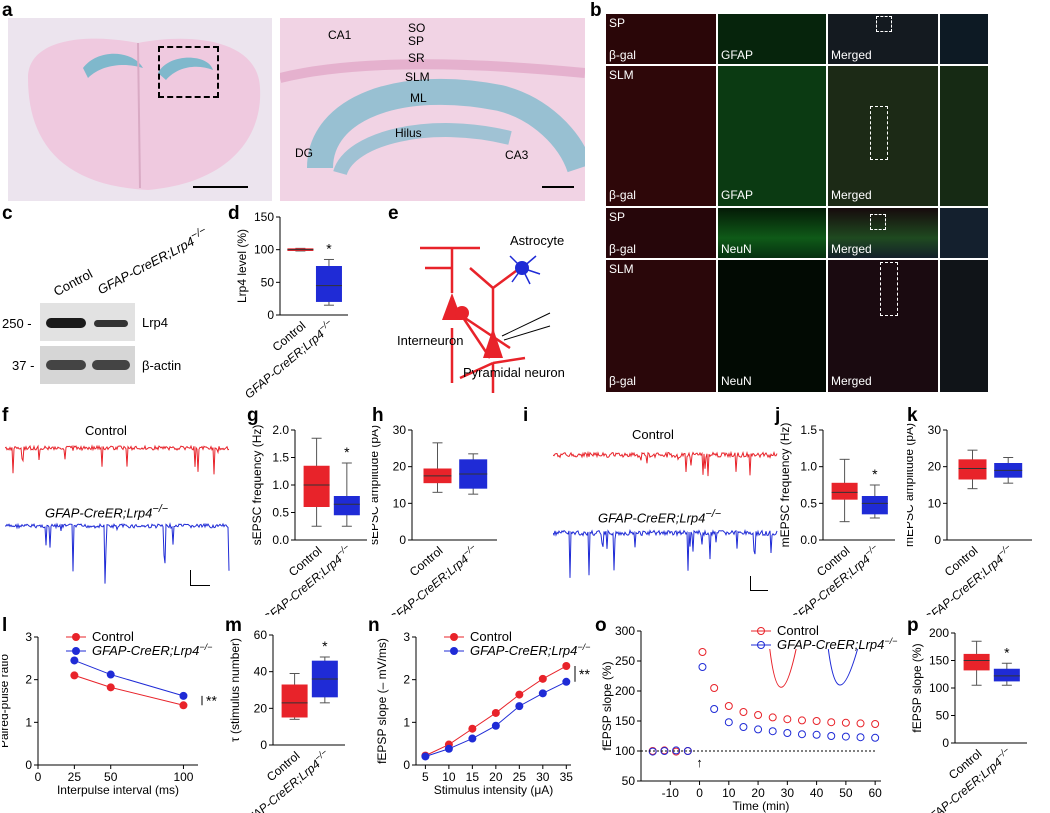  I want to click on y-tick-label: 1, so click(28, 722).